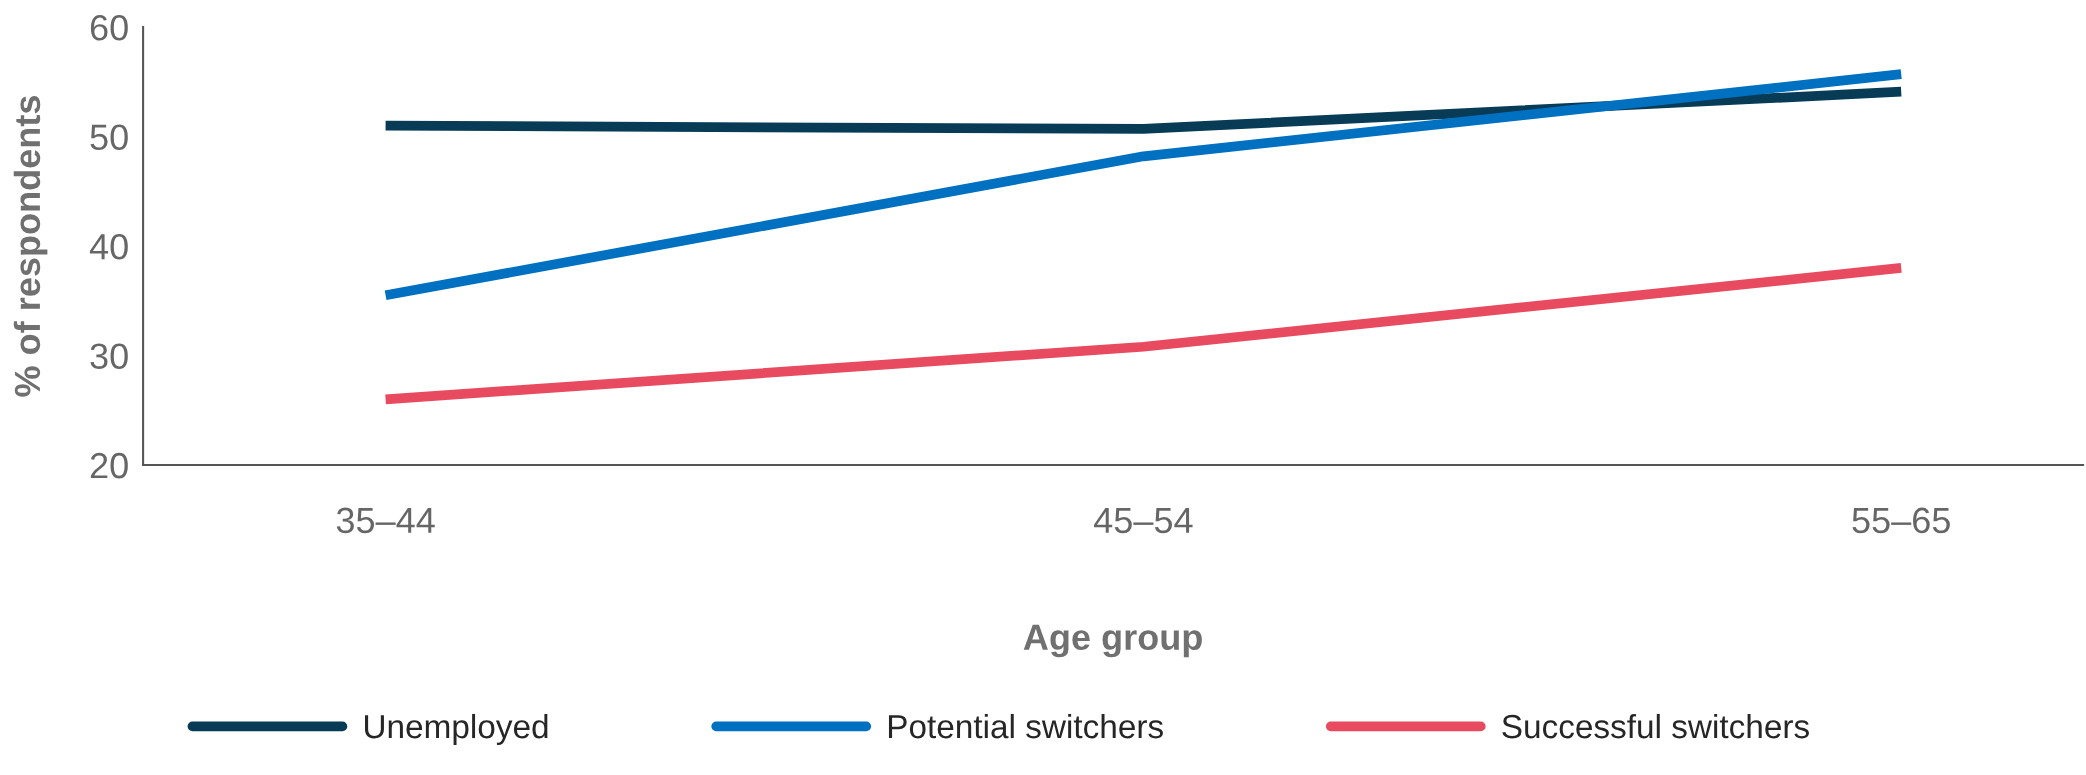 This screenshot has width=2086, height=775. What do you see at coordinates (1143, 520) in the screenshot?
I see `x-tick-label: 45–54` at bounding box center [1143, 520].